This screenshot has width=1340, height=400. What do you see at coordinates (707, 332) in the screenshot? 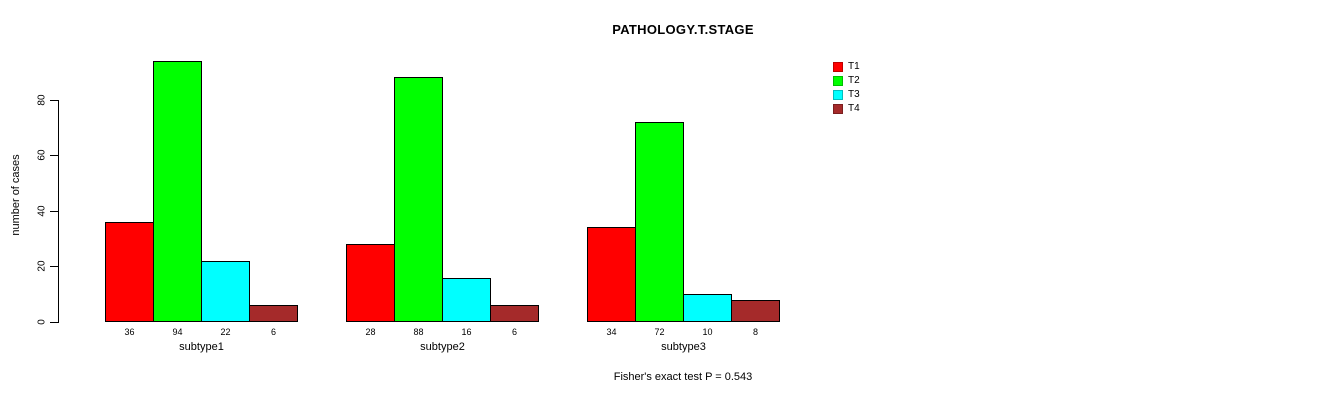
I see `bar-value-label-subtype3-T3: 10` at bounding box center [707, 332].